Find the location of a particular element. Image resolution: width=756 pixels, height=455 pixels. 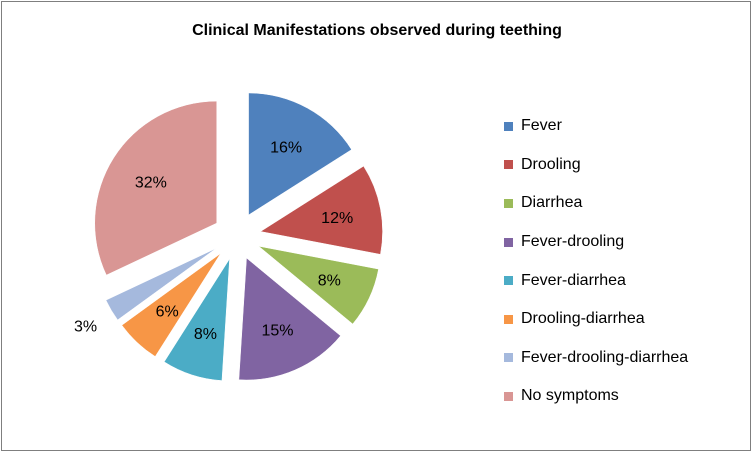

data-label: 32% is located at coordinates (151, 182).